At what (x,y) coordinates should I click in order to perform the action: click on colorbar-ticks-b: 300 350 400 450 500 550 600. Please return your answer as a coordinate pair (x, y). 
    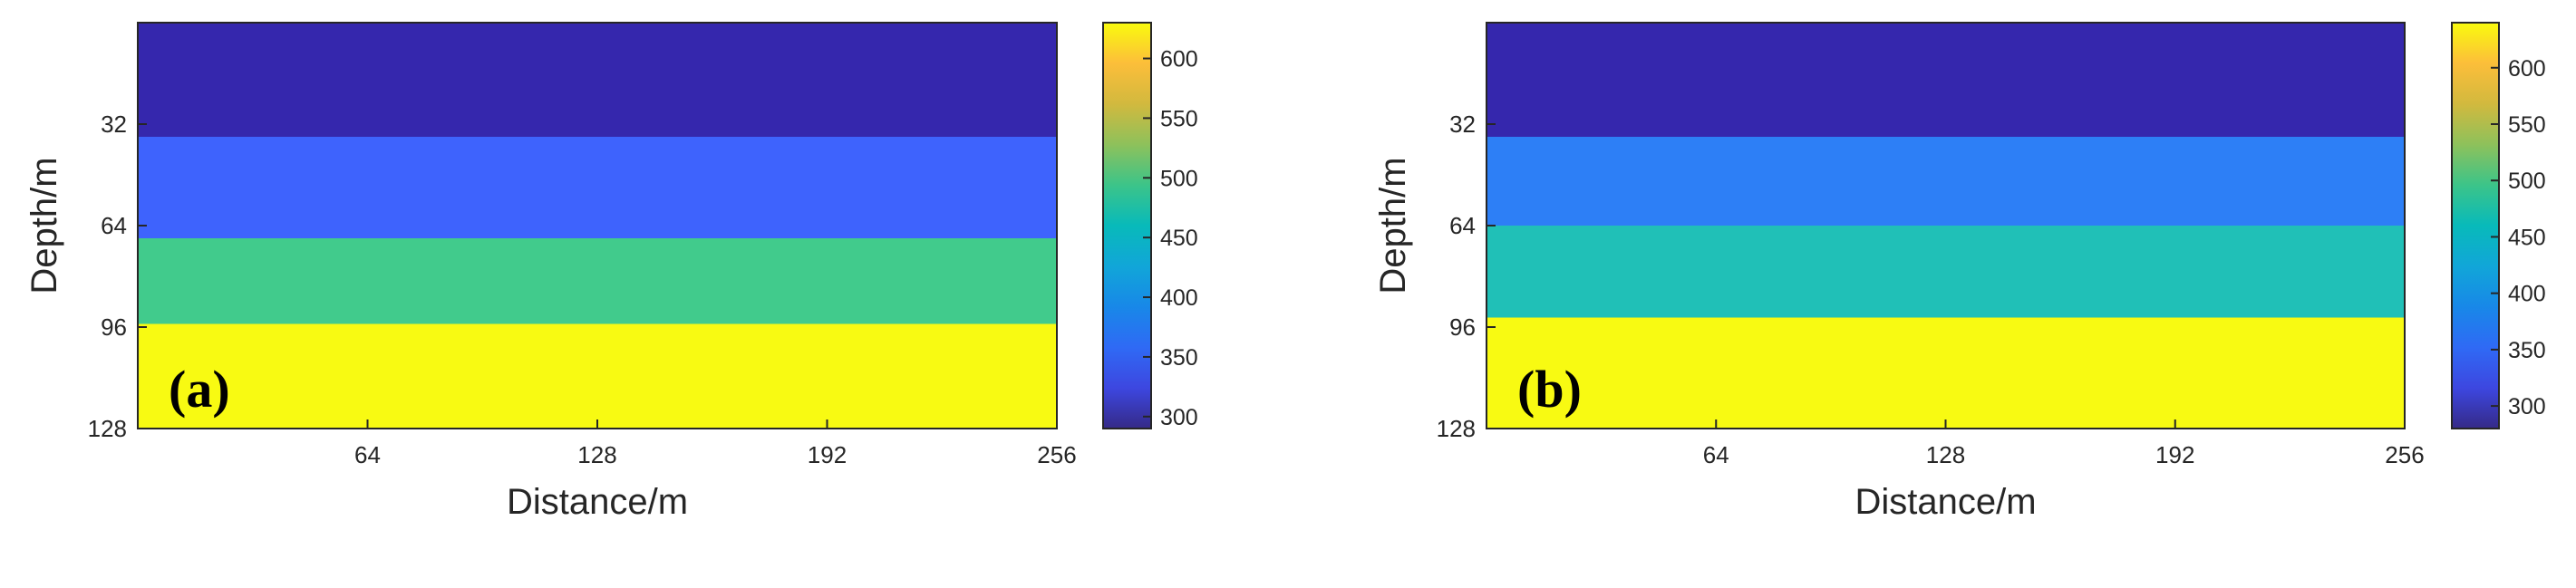
    Looking at the image, I should click on (2518, 237).